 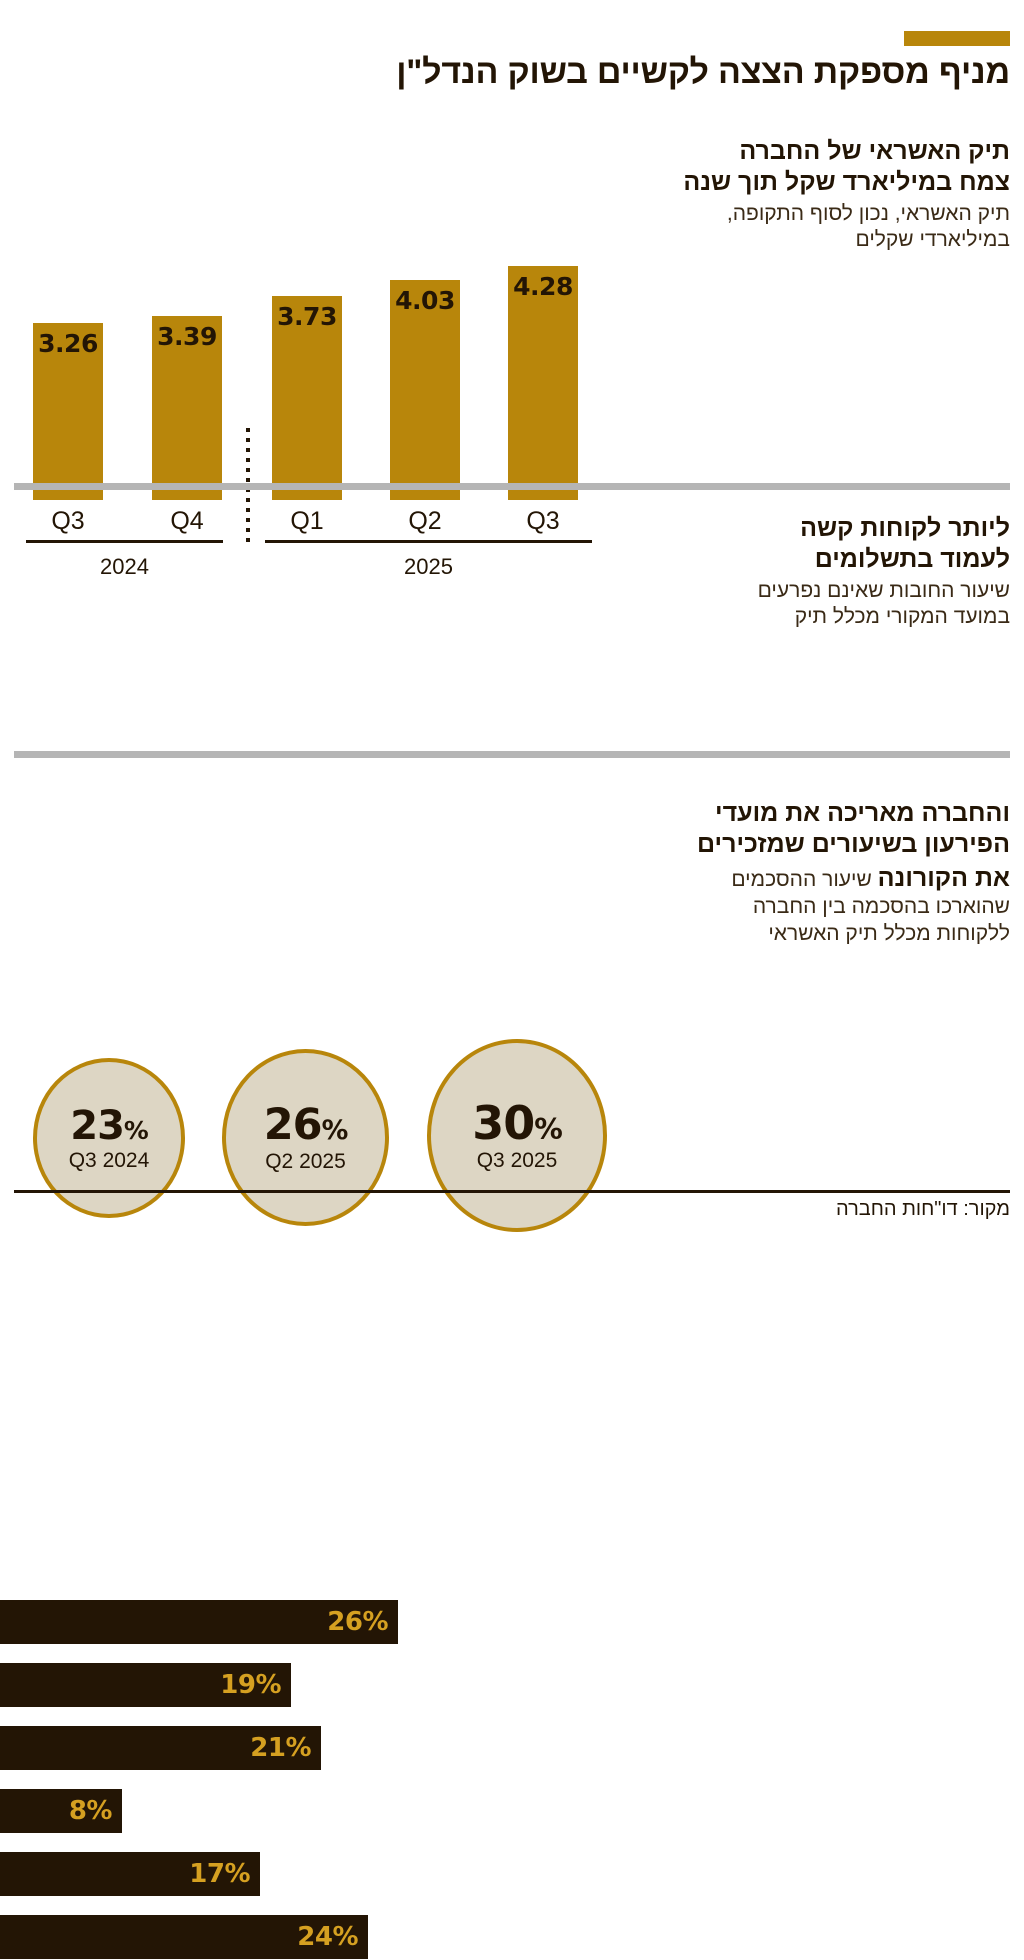 I want to click on section1-subtitle-line2: במיליארדי שקלים, so click(x=932, y=240).